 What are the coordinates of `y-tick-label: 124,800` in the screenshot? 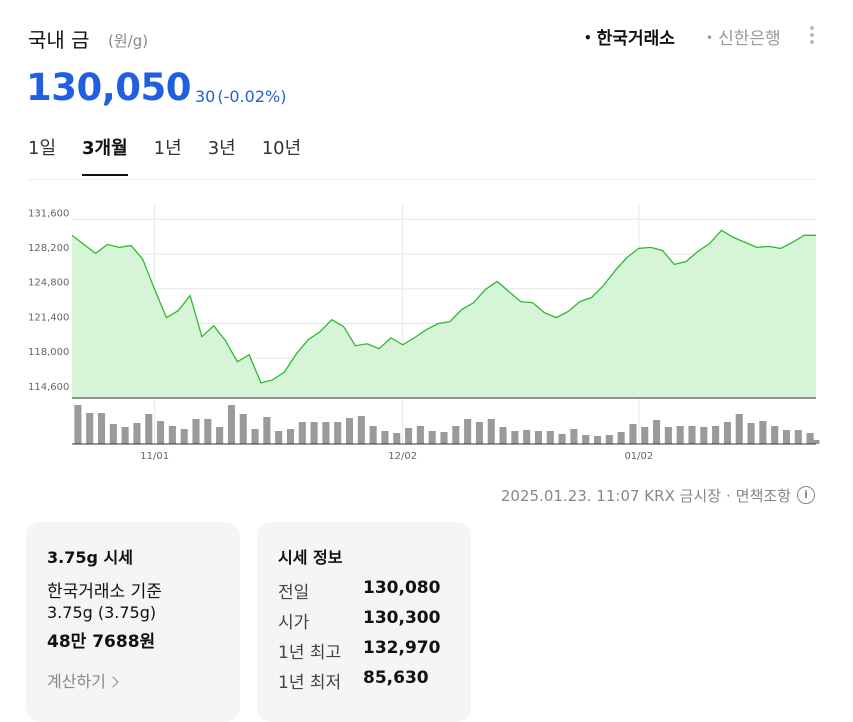 It's located at (48, 283).